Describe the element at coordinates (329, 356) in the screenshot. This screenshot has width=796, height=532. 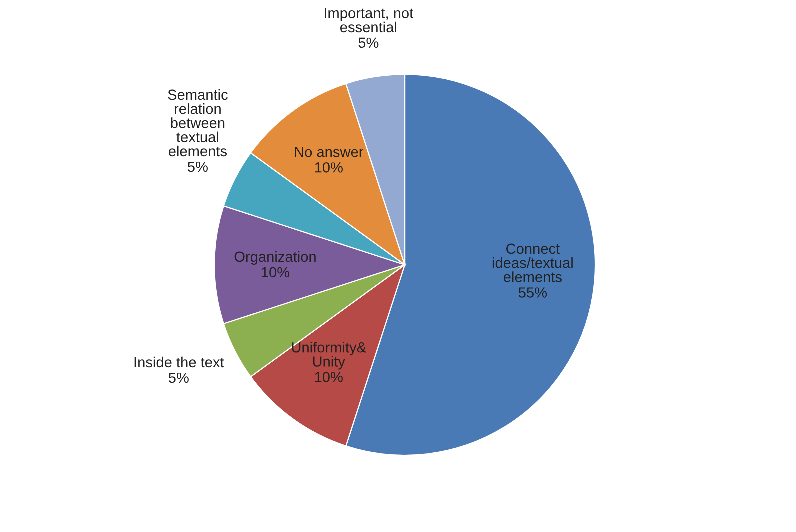
I see `slice-label: Uniformity& Unity` at that location.